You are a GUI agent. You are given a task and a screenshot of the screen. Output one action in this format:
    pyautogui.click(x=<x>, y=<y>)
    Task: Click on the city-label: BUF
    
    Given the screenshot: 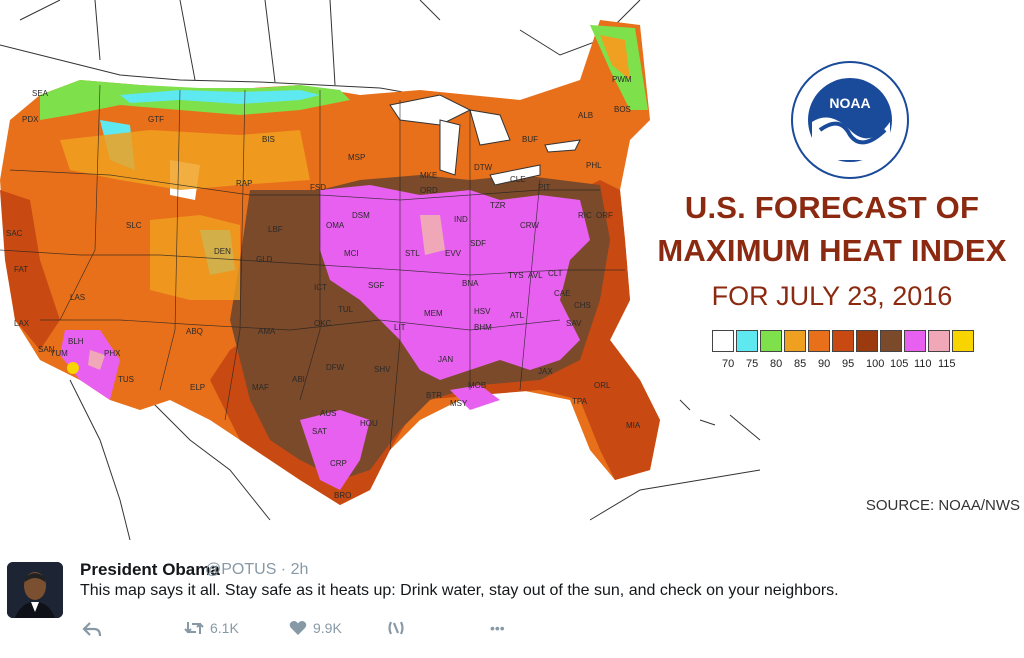 What is the action you would take?
    pyautogui.click(x=530, y=139)
    